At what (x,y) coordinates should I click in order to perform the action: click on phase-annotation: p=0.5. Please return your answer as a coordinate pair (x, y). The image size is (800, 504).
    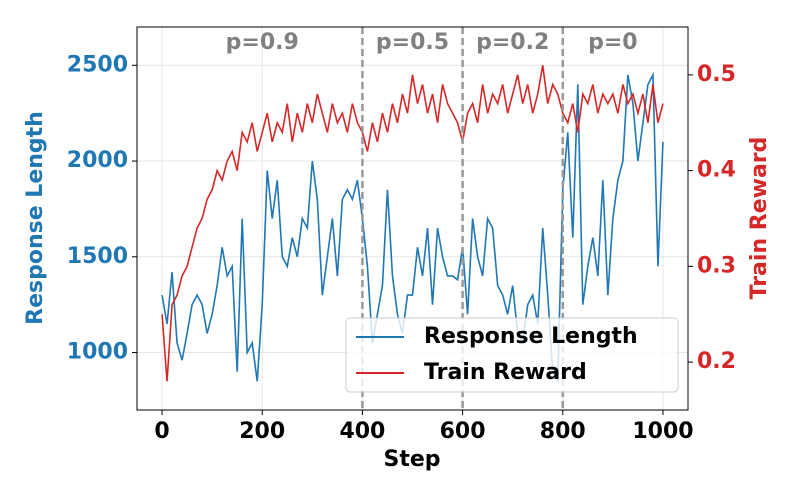
    Looking at the image, I should click on (412, 42).